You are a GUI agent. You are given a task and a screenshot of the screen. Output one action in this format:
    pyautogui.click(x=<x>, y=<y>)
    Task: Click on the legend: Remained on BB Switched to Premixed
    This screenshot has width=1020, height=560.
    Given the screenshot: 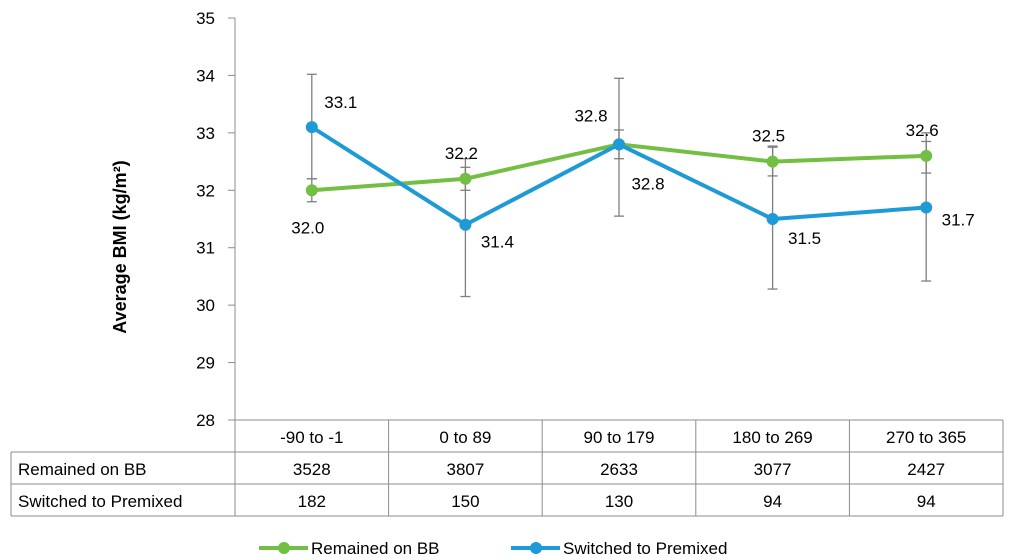 What is the action you would take?
    pyautogui.click(x=493, y=548)
    